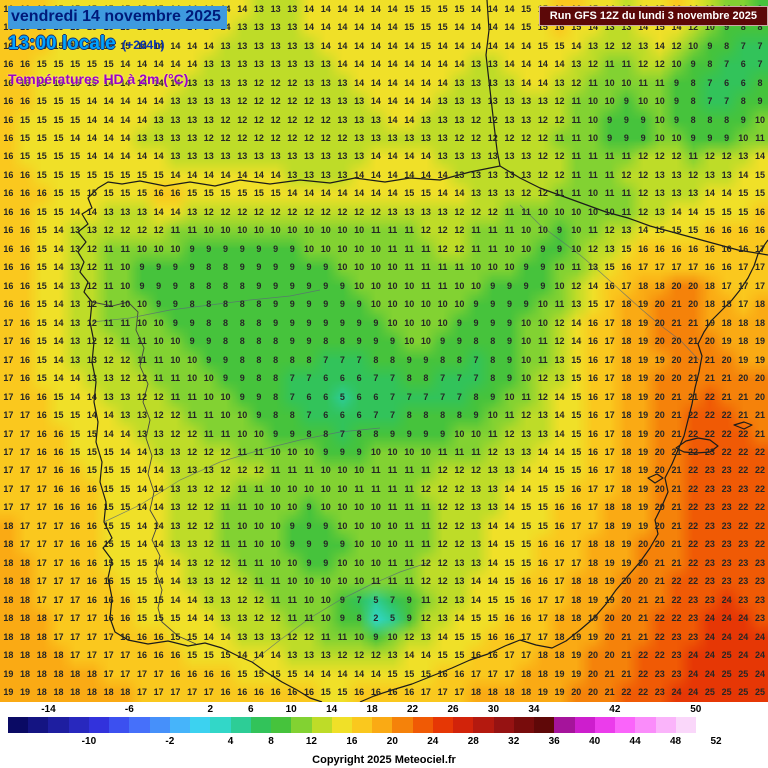 The image size is (768, 768). I want to click on legend-segment, so click(645, 725).